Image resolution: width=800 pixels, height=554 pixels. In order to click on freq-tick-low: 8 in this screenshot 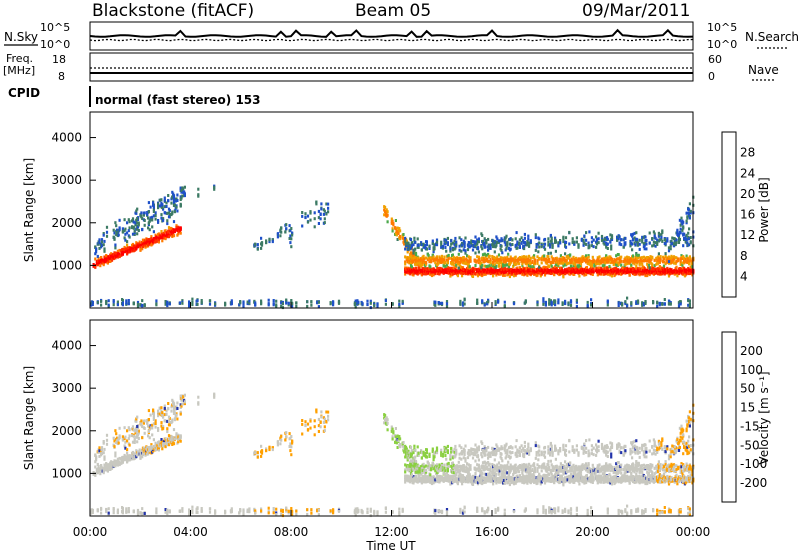, I will do `click(61, 76)`.